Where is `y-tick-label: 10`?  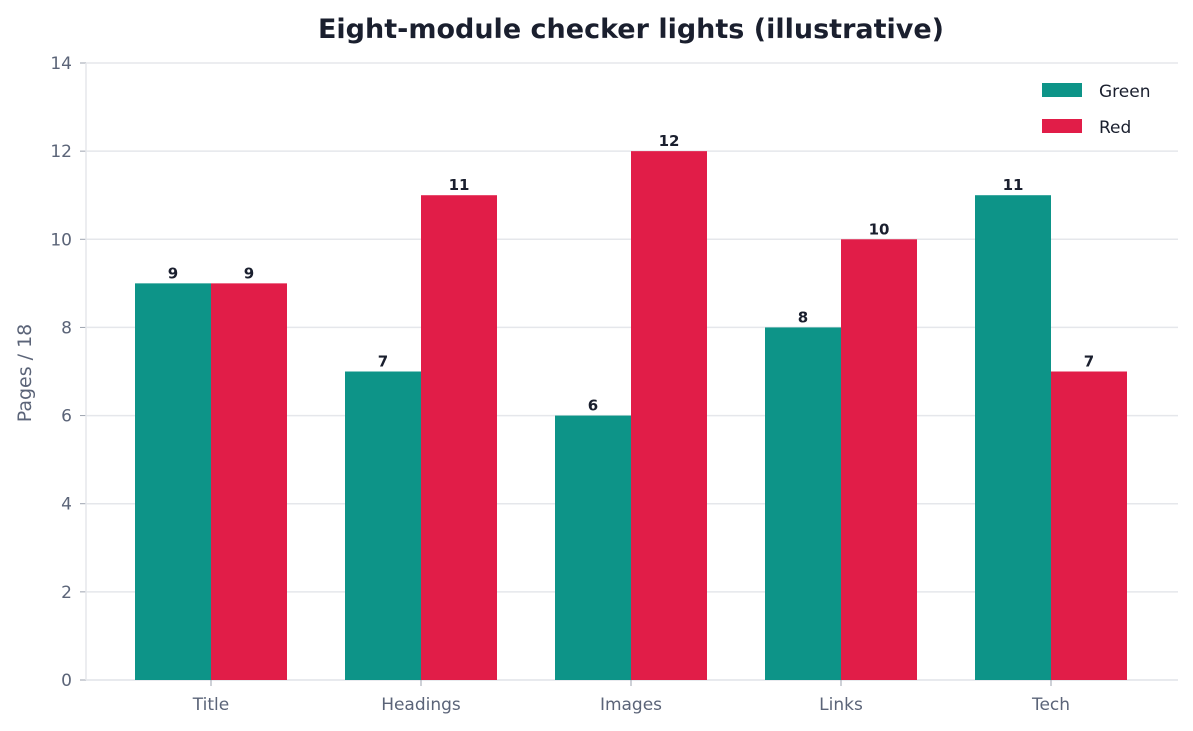 y-tick-label: 10 is located at coordinates (61, 240).